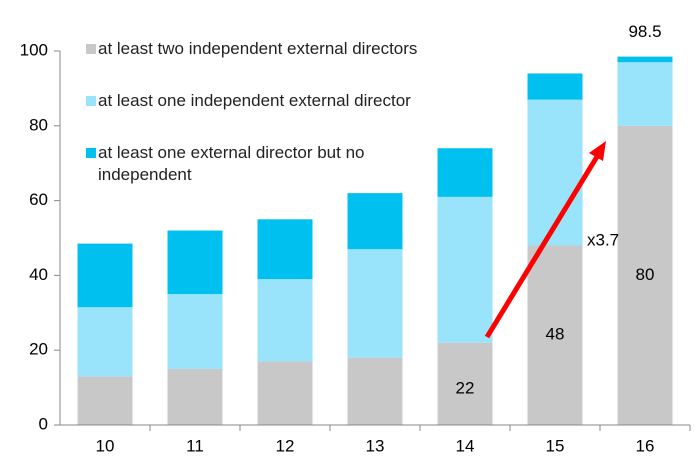 This screenshot has width=696, height=457. What do you see at coordinates (285, 445) in the screenshot?
I see `x-tick-label: 12` at bounding box center [285, 445].